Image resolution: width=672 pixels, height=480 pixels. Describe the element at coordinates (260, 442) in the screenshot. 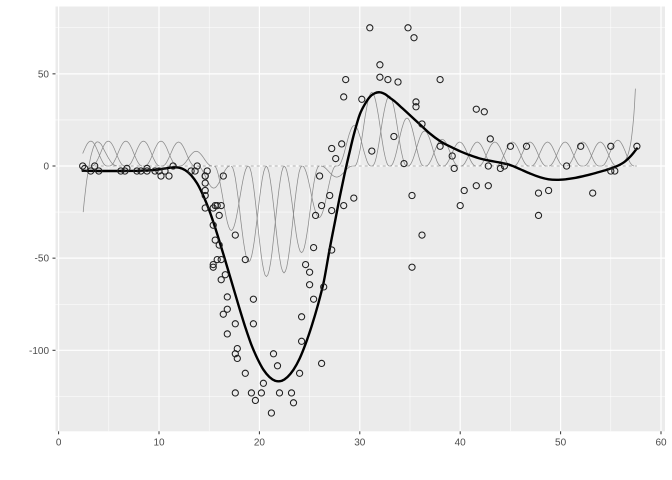

I see `x-tick-label: 20` at that location.